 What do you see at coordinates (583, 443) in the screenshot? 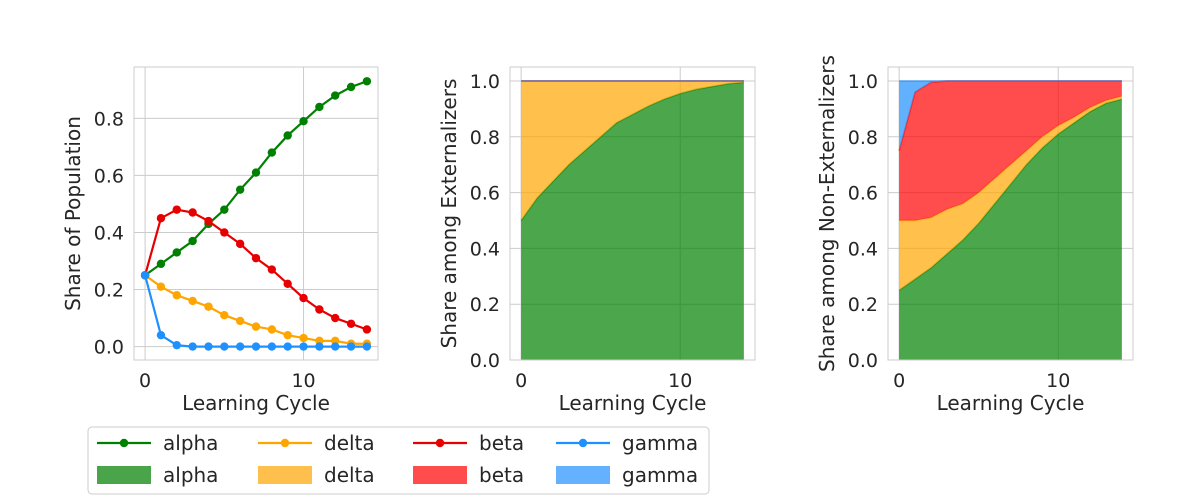
I see `legend-marker-gamma` at bounding box center [583, 443].